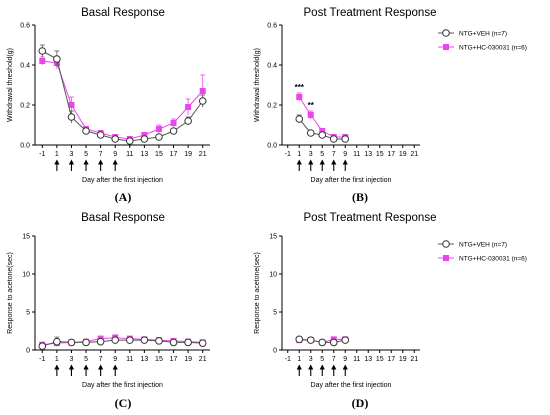  I want to click on y-tick-label: 0.2, so click(272, 106).